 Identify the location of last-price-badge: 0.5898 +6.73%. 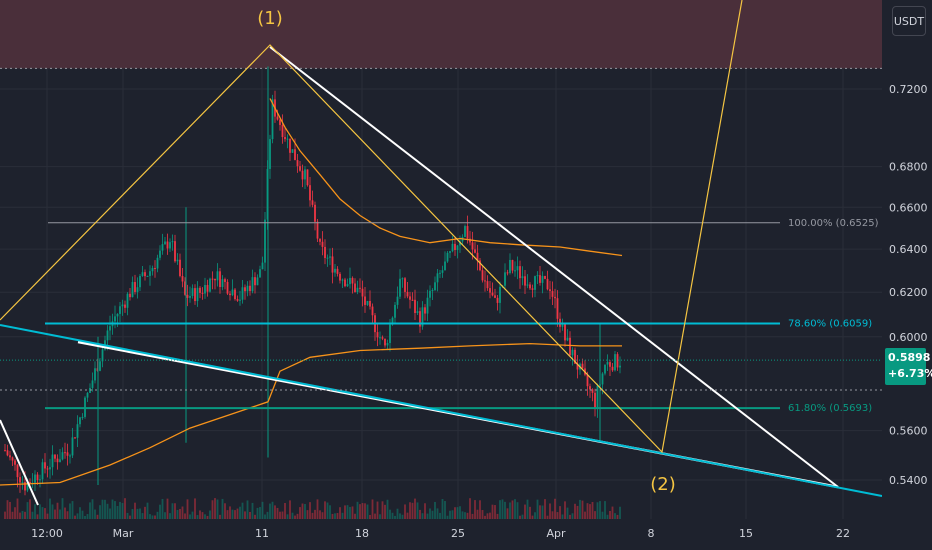
(908, 366).